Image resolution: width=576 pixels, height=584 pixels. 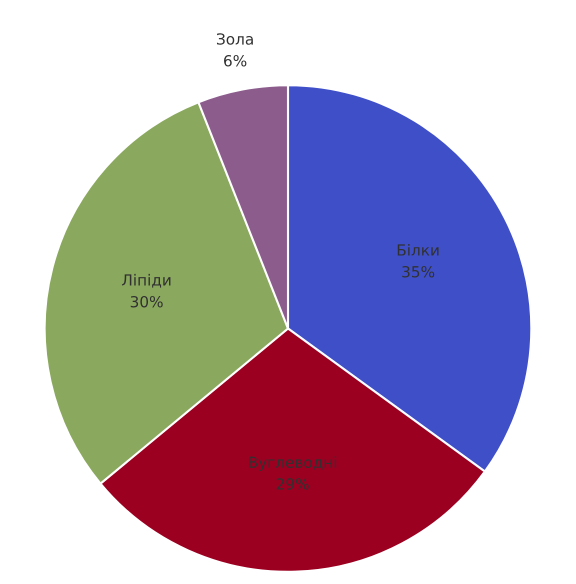 What do you see at coordinates (292, 463) in the screenshot?
I see `slice-label: Вуглеводні` at bounding box center [292, 463].